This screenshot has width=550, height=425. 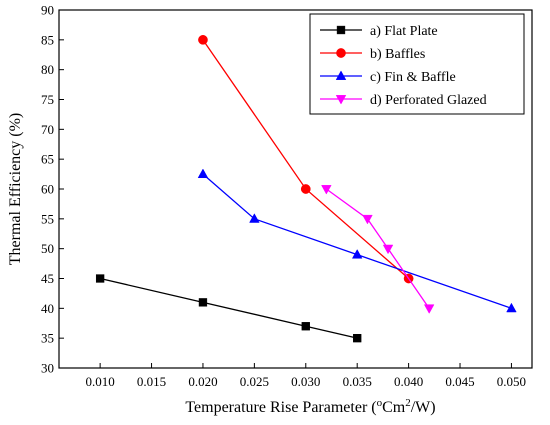 I want to click on legend-label: d) Perforated Glazed, so click(x=428, y=100).